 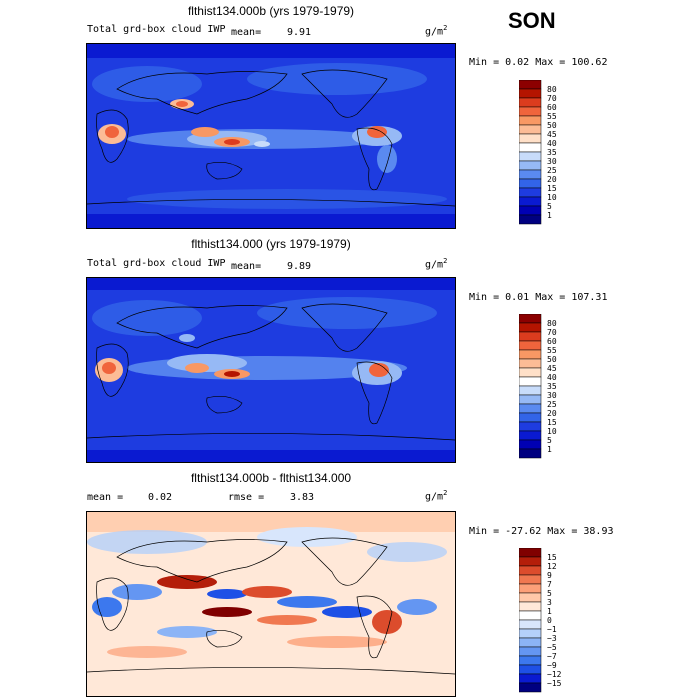 What do you see at coordinates (530, 620) in the screenshot?
I see `panel3-colorbar-boxes` at bounding box center [530, 620].